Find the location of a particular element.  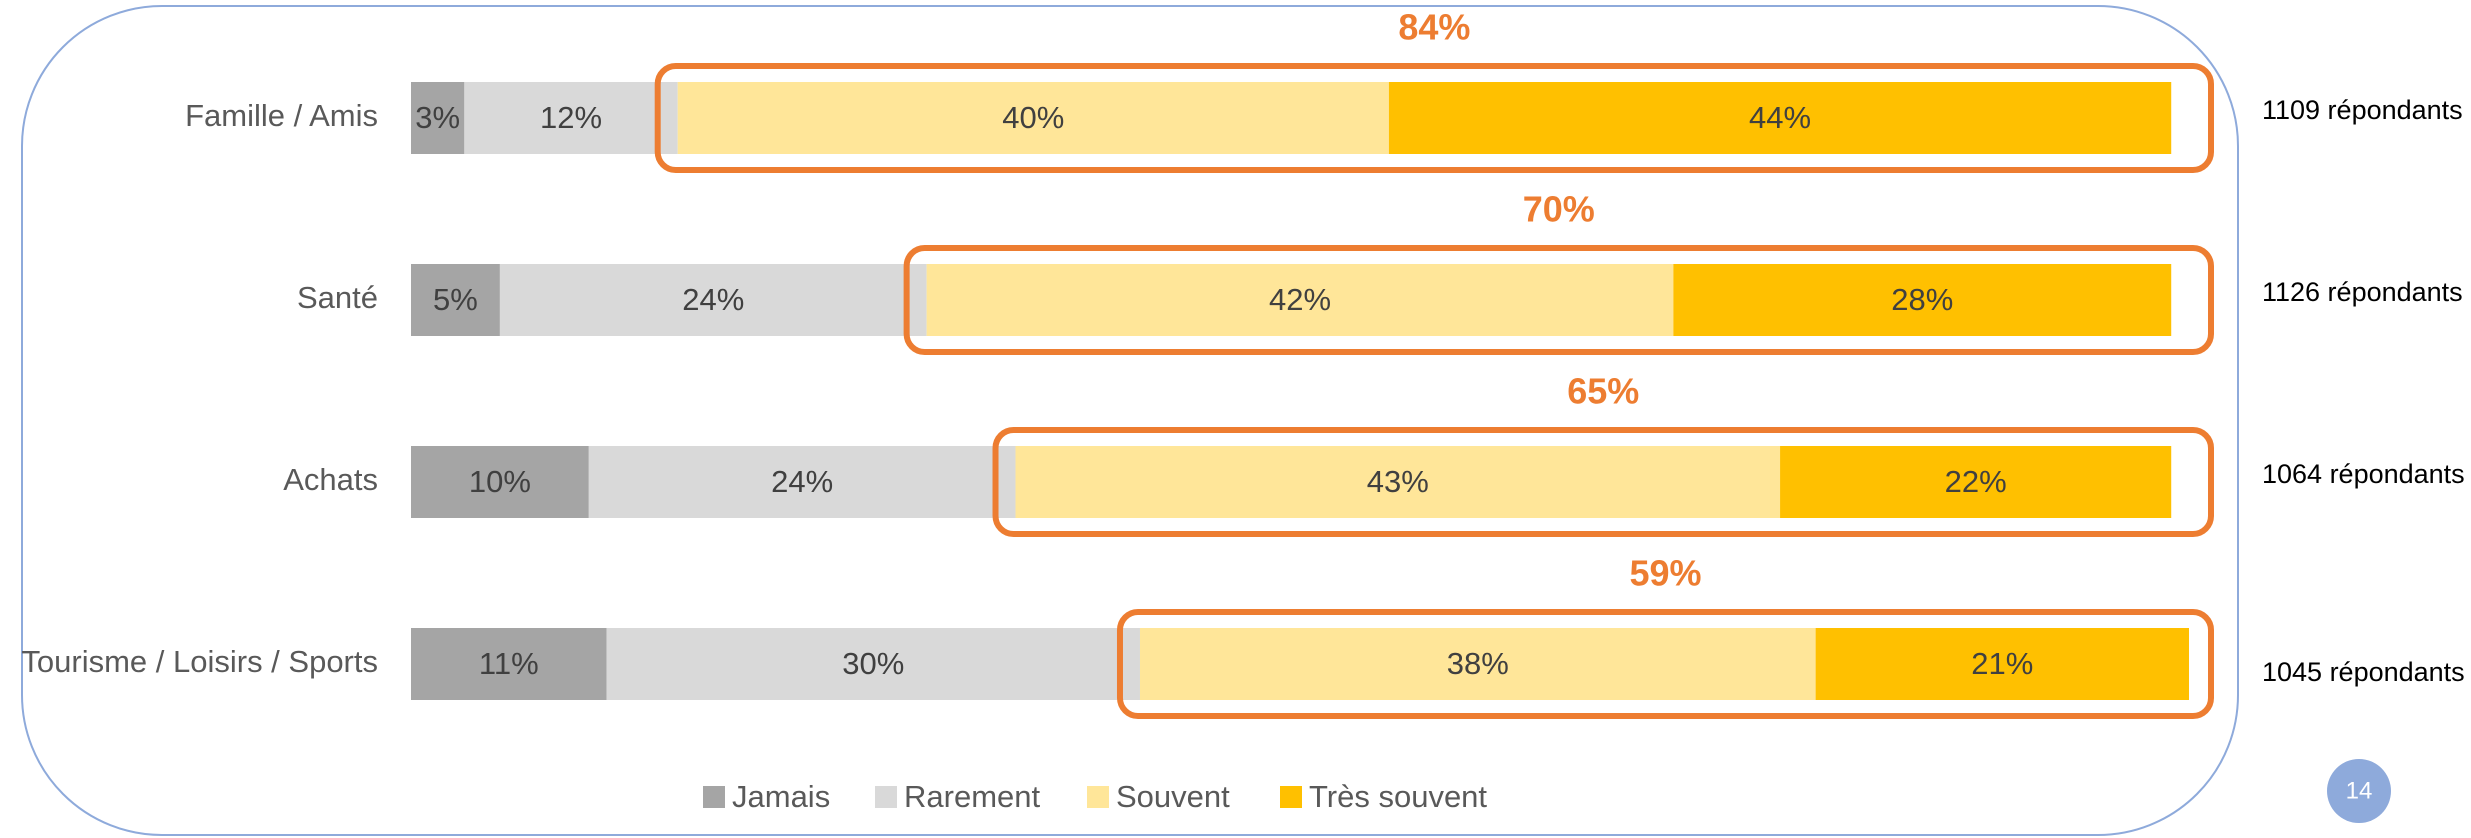

category-label: Famille / Amis is located at coordinates (281, 115).